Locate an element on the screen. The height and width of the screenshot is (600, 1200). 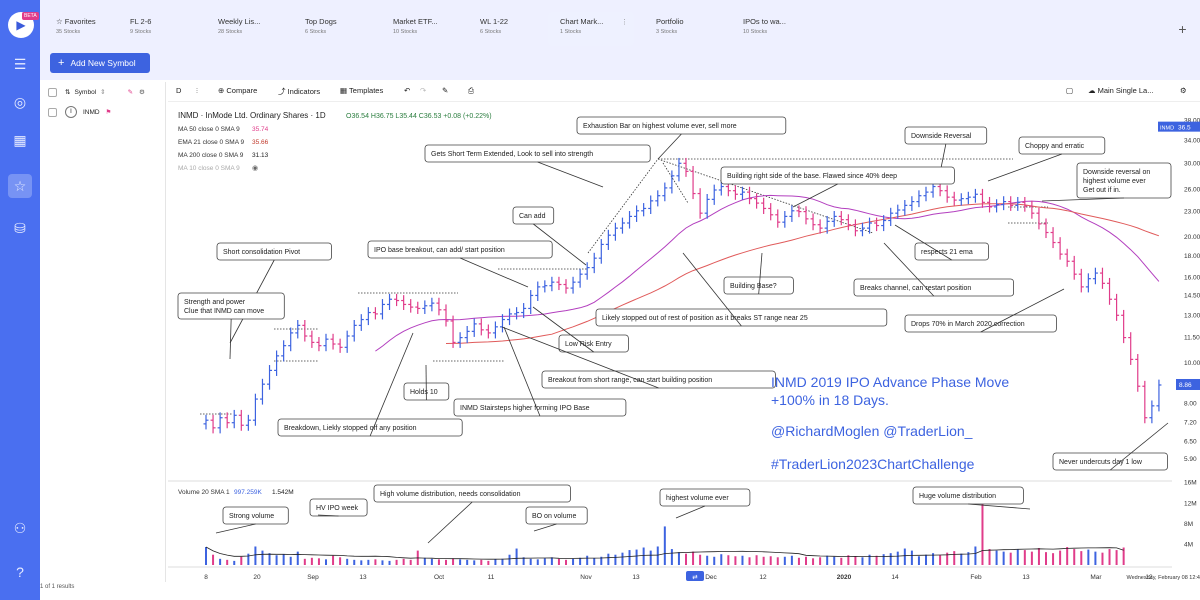
templates-button: ▦ Templates is located at coordinates (361, 90).